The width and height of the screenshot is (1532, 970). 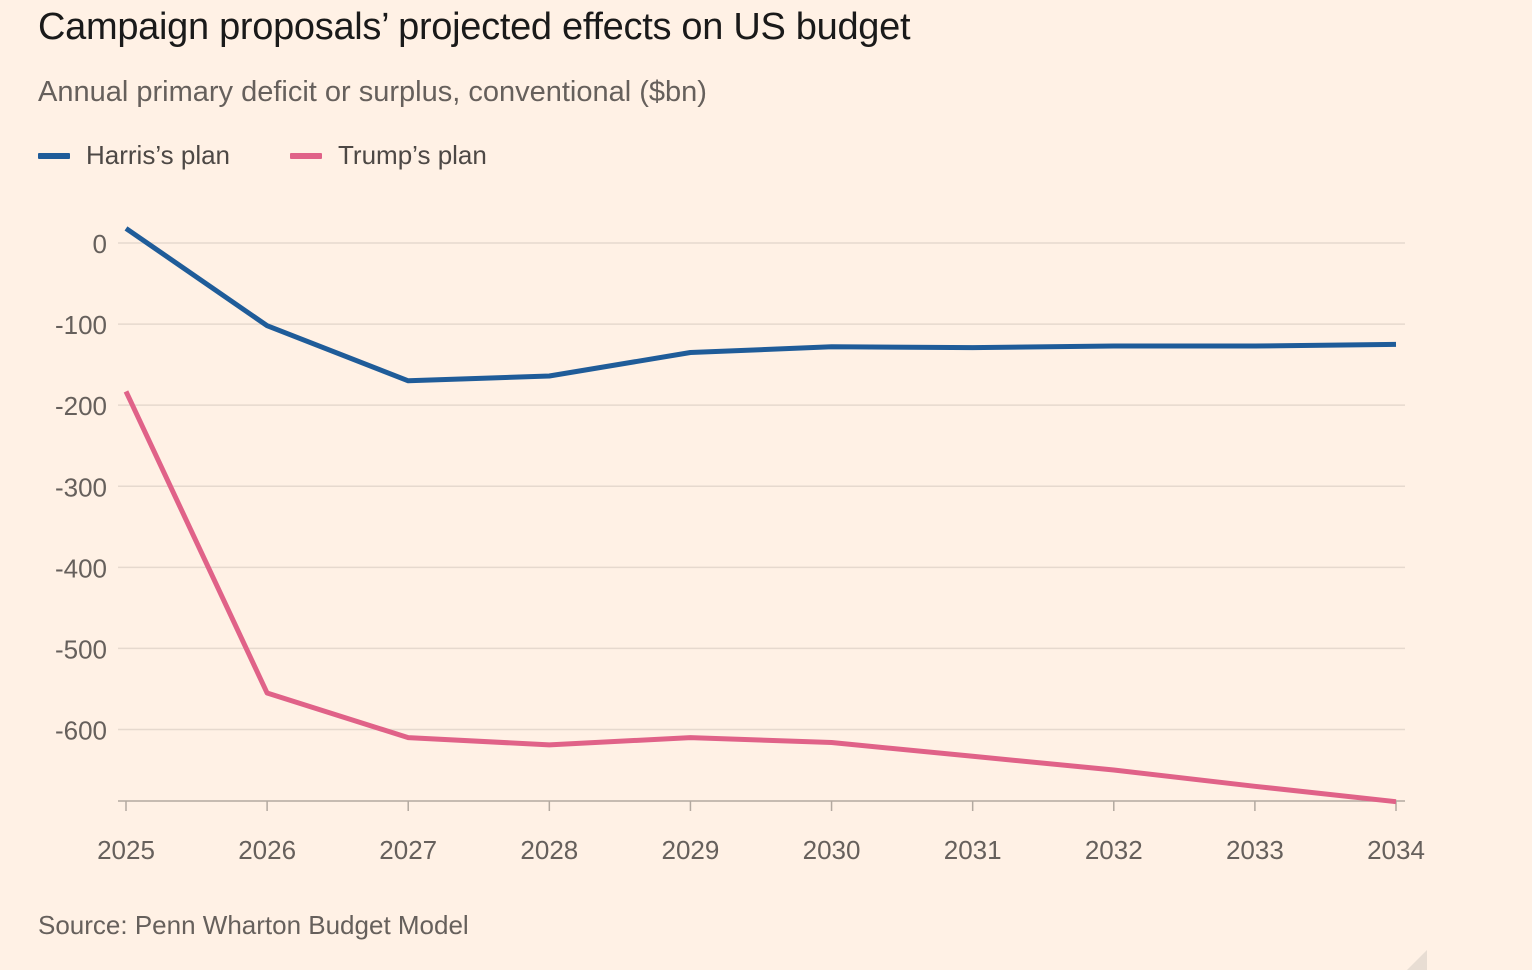 I want to click on x-tick-label: 2025, so click(x=126, y=850).